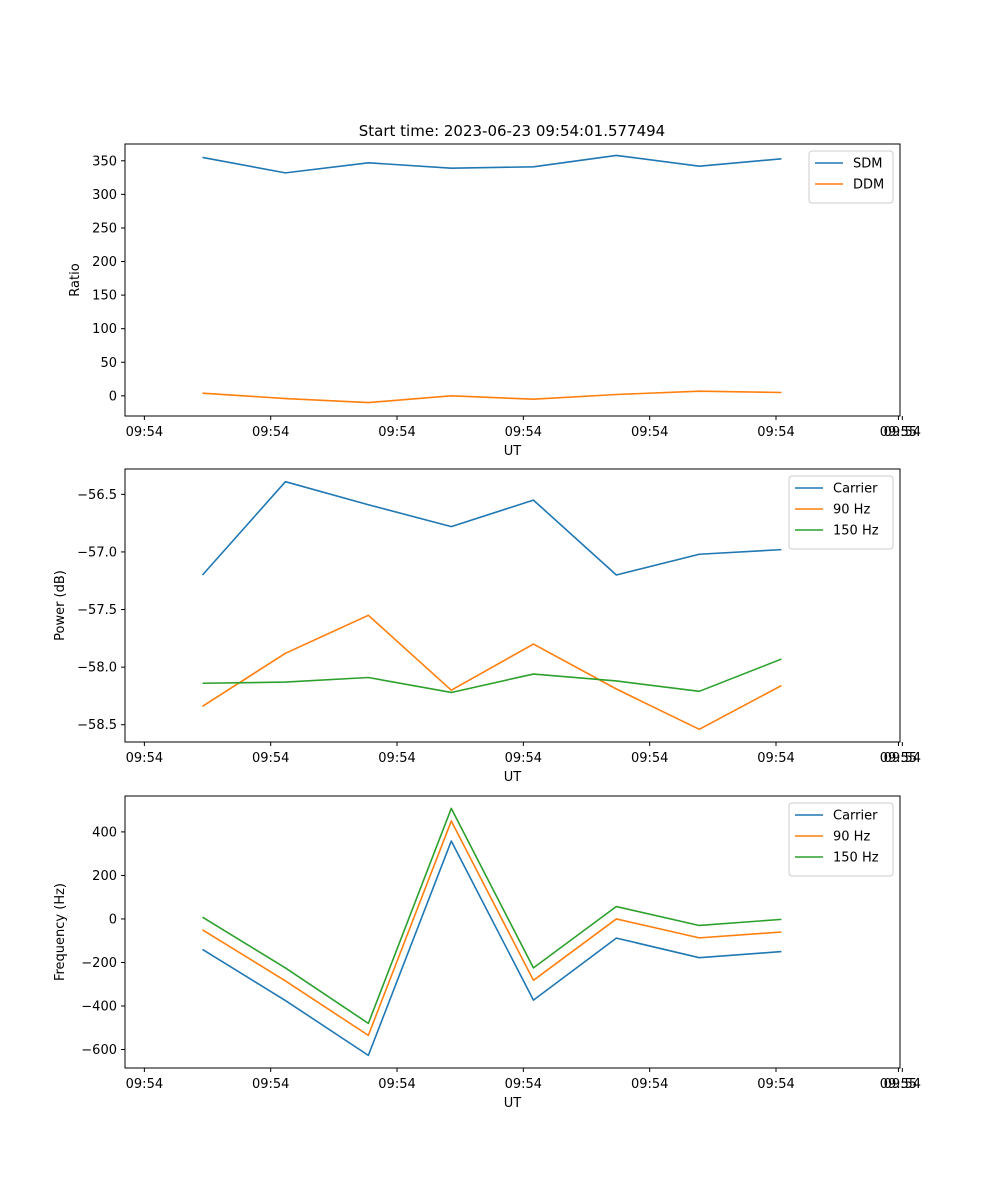 The width and height of the screenshot is (1000, 1200). What do you see at coordinates (97, 552) in the screenshot?
I see `y-tick-label: −57.0` at bounding box center [97, 552].